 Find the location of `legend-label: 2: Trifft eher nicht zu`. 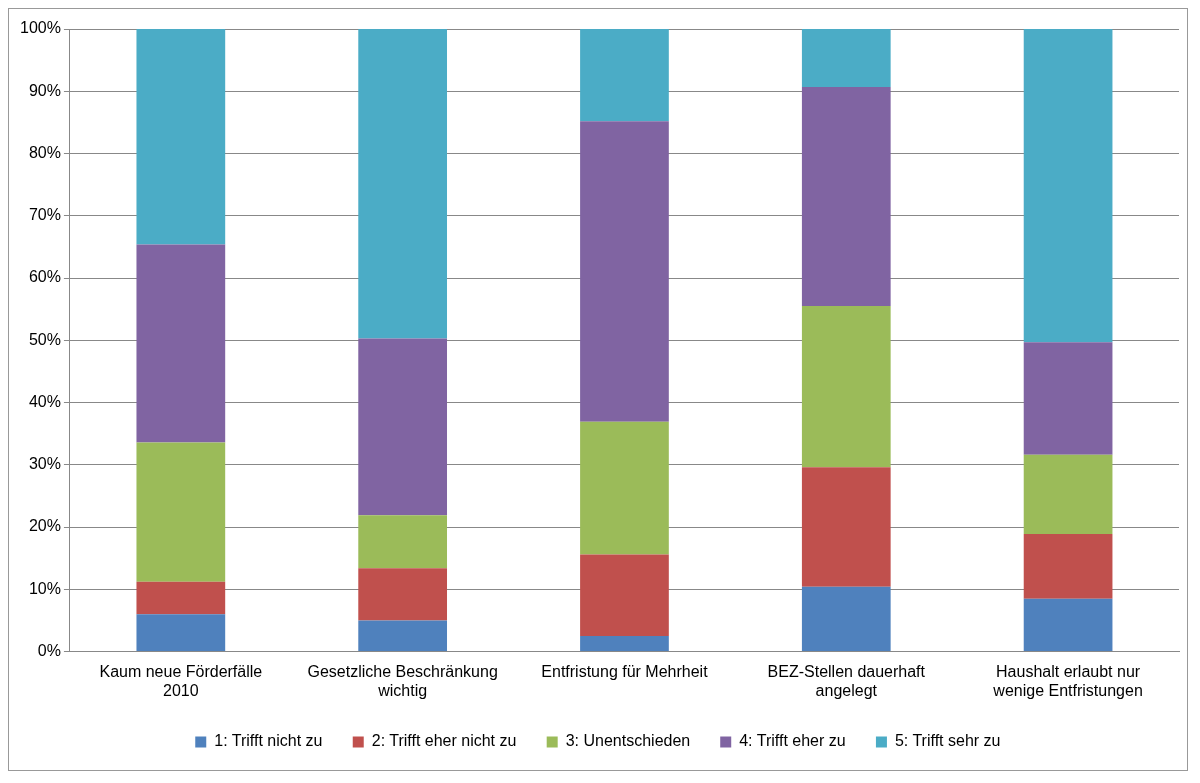

legend-label: 2: Trifft eher nicht zu is located at coordinates (444, 741).